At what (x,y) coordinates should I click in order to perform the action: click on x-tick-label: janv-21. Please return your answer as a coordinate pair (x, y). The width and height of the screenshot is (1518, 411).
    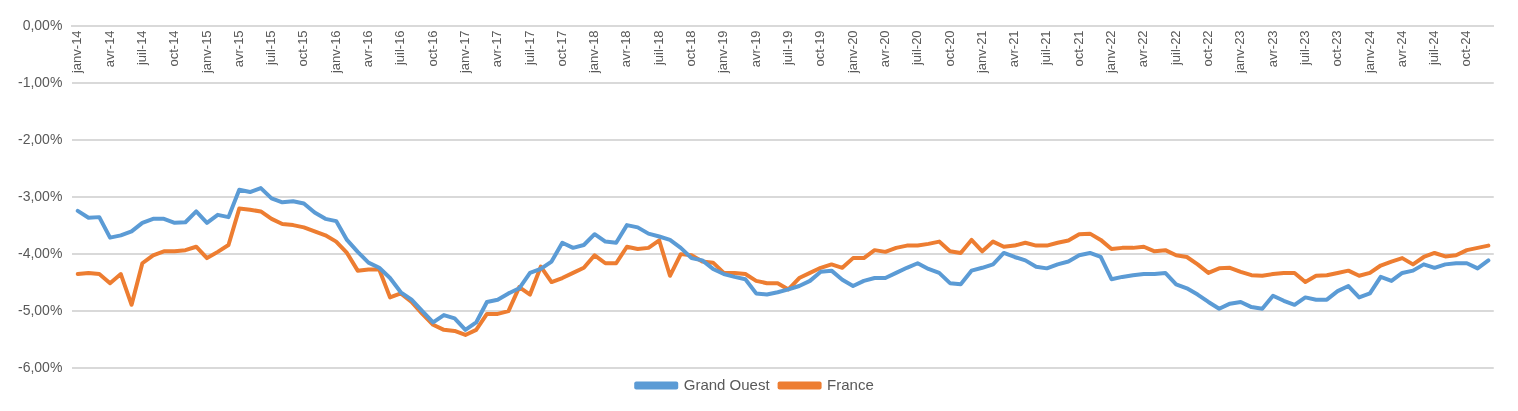
    Looking at the image, I should click on (981, 52).